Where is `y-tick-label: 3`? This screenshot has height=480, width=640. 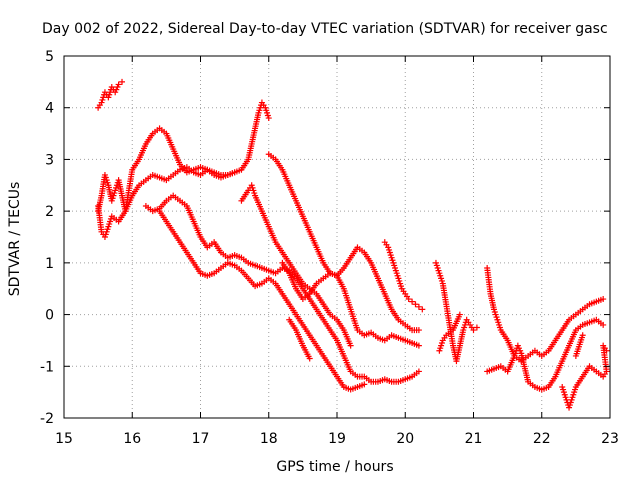 y-tick-label: 3 is located at coordinates (49, 160).